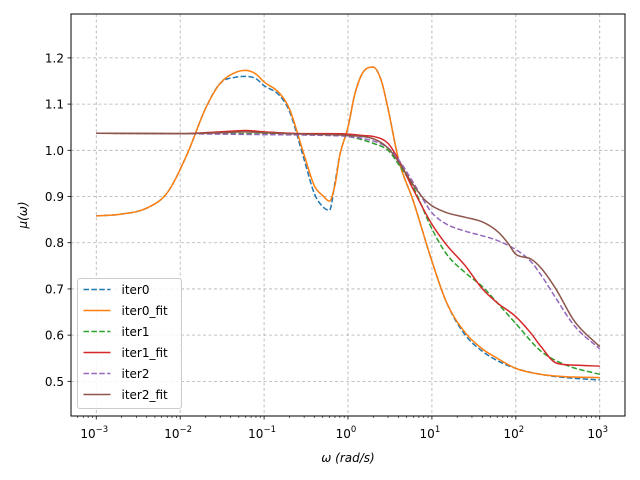 The image size is (640, 480). I want to click on legend-label: iter1_fit, so click(145, 353).